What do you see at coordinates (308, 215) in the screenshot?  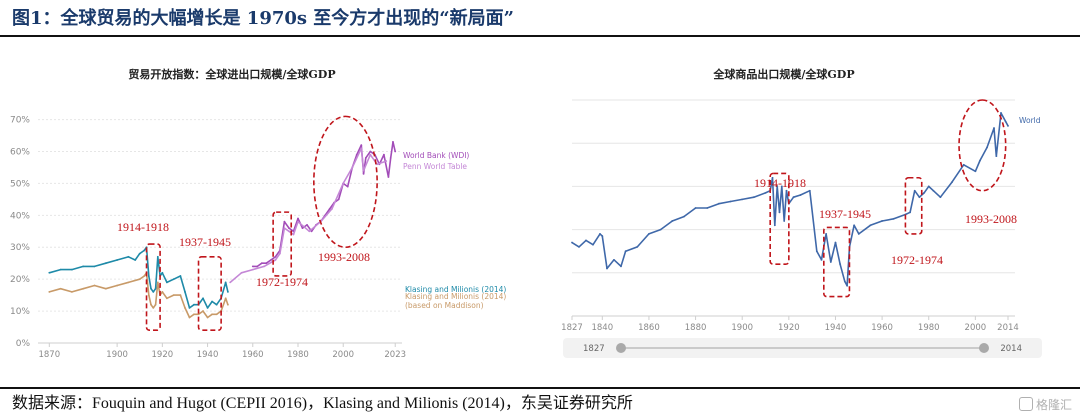 I see `series-line` at bounding box center [308, 215].